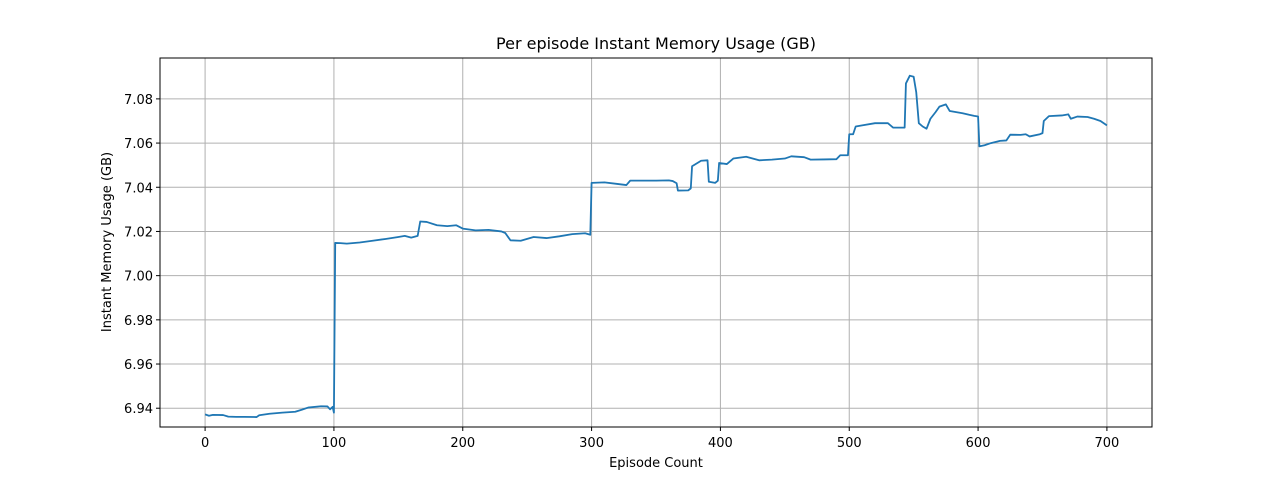  Describe the element at coordinates (660, 439) in the screenshot. I see `x-axis: 0 100 200 300 400 500 600 700` at that location.